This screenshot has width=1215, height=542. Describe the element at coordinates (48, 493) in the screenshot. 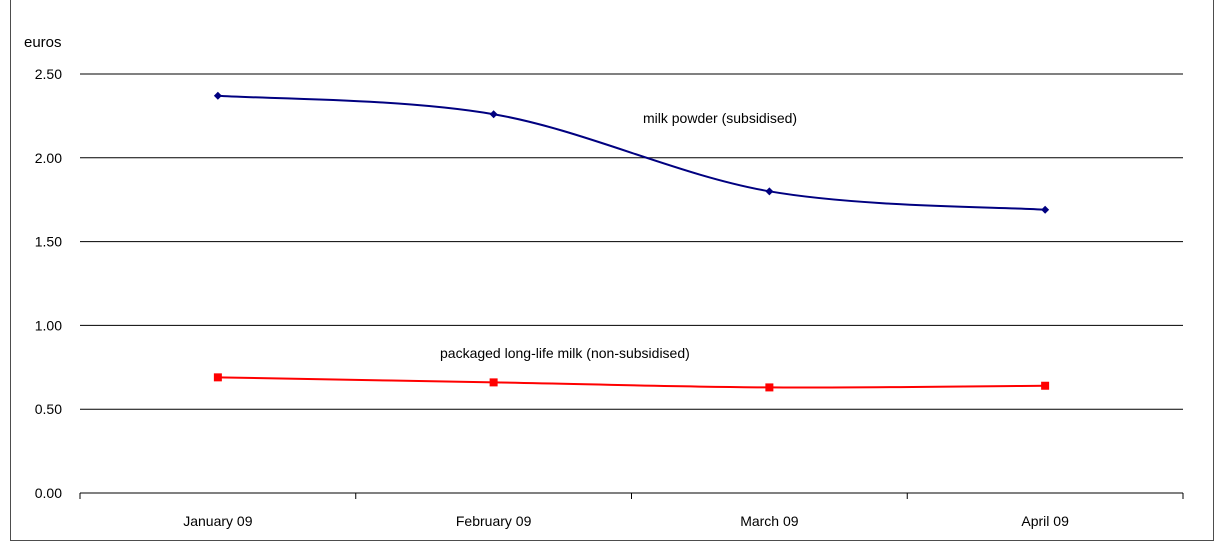

I see `y-tick-label: 0.00` at that location.